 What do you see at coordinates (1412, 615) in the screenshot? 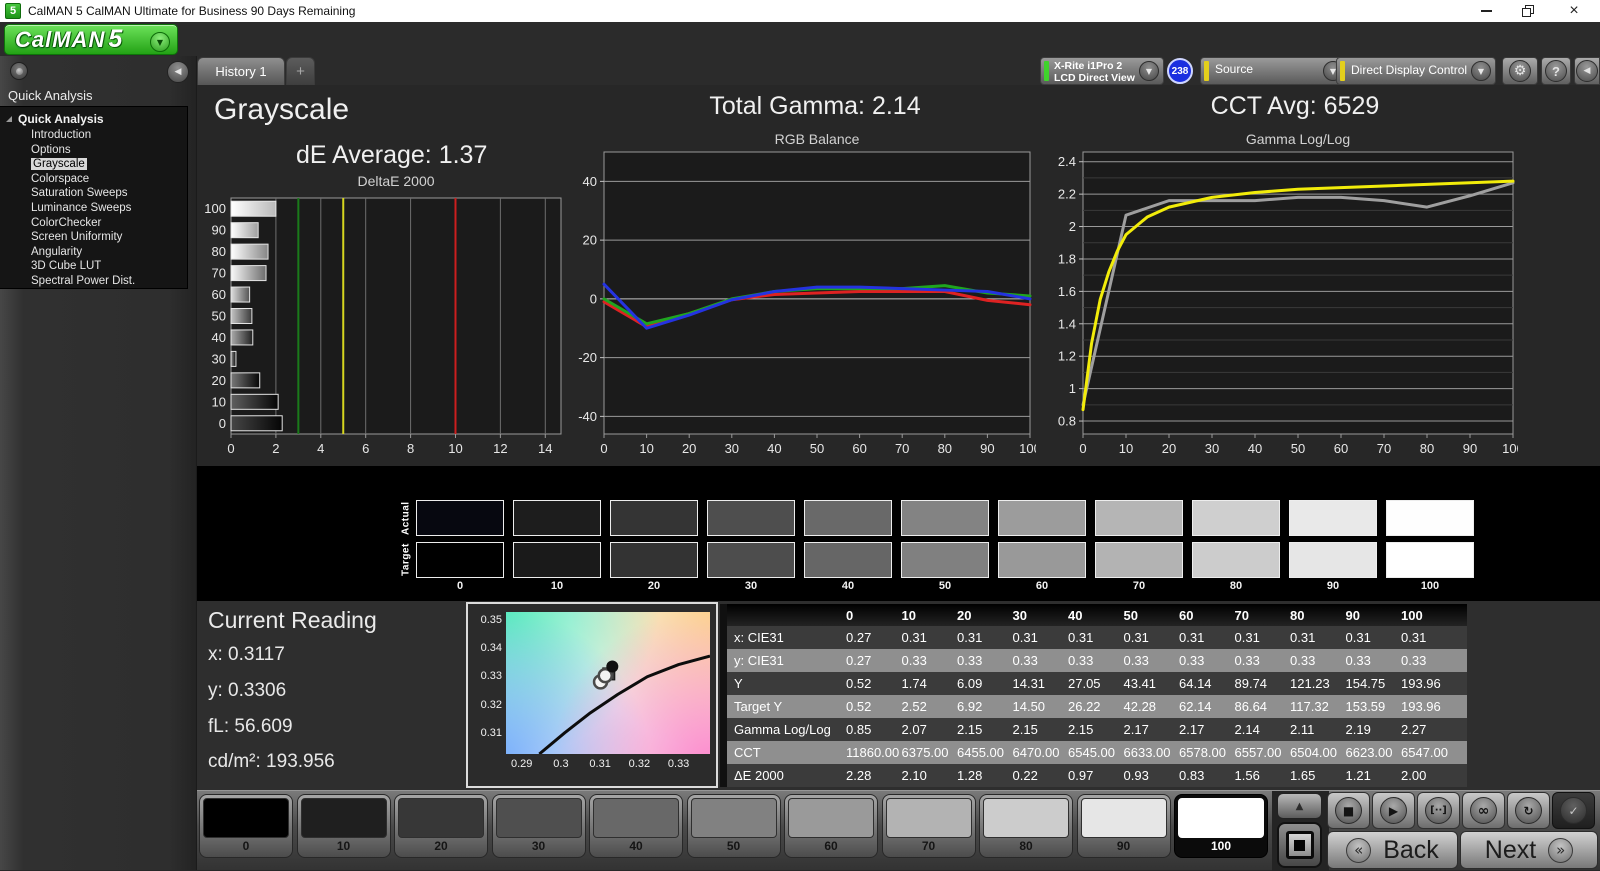
I see `table-column-header: 100` at bounding box center [1412, 615].